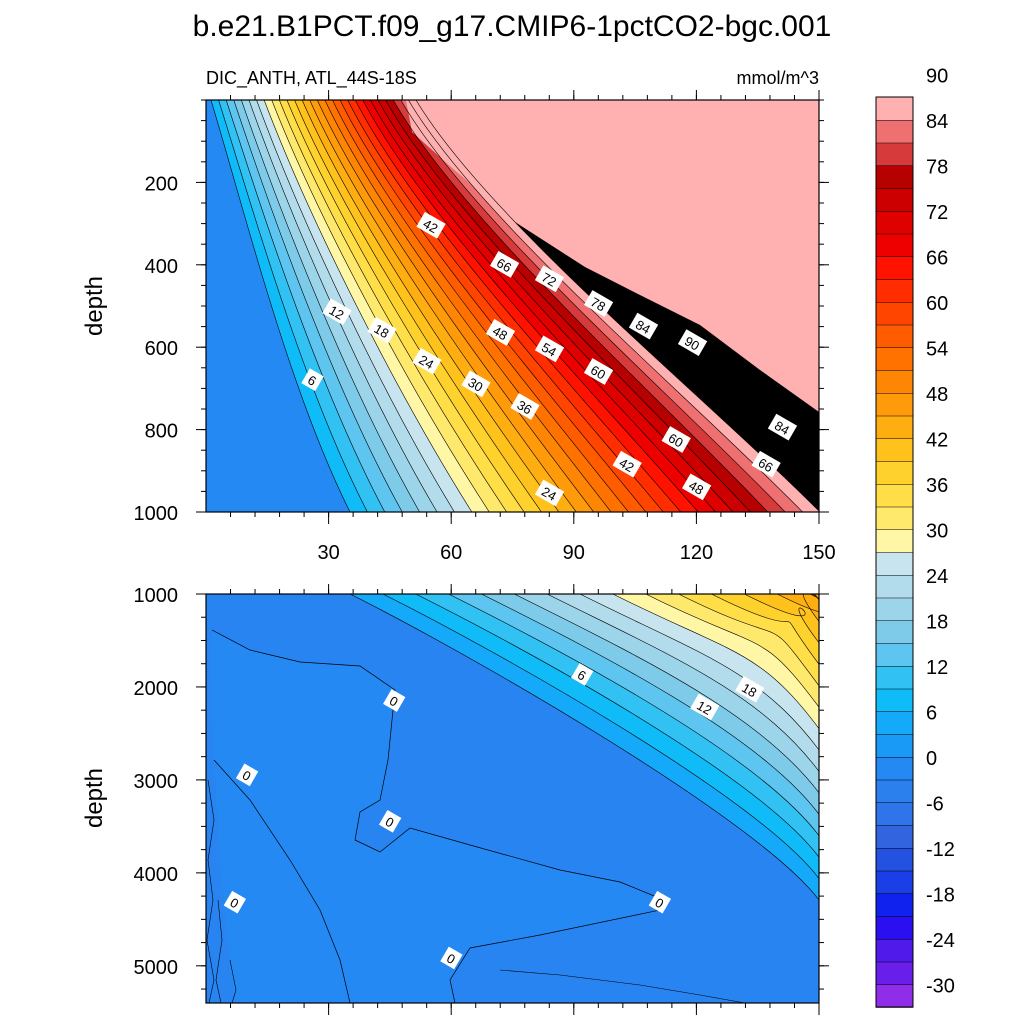  What do you see at coordinates (337, 312) in the screenshot?
I see `upper-contour-label-1: 12` at bounding box center [337, 312].